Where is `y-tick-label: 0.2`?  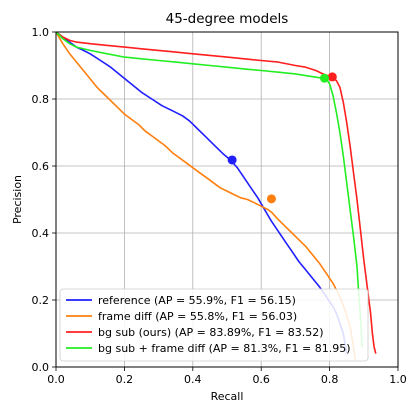 y-tick-label: 0.2 is located at coordinates (41, 300).